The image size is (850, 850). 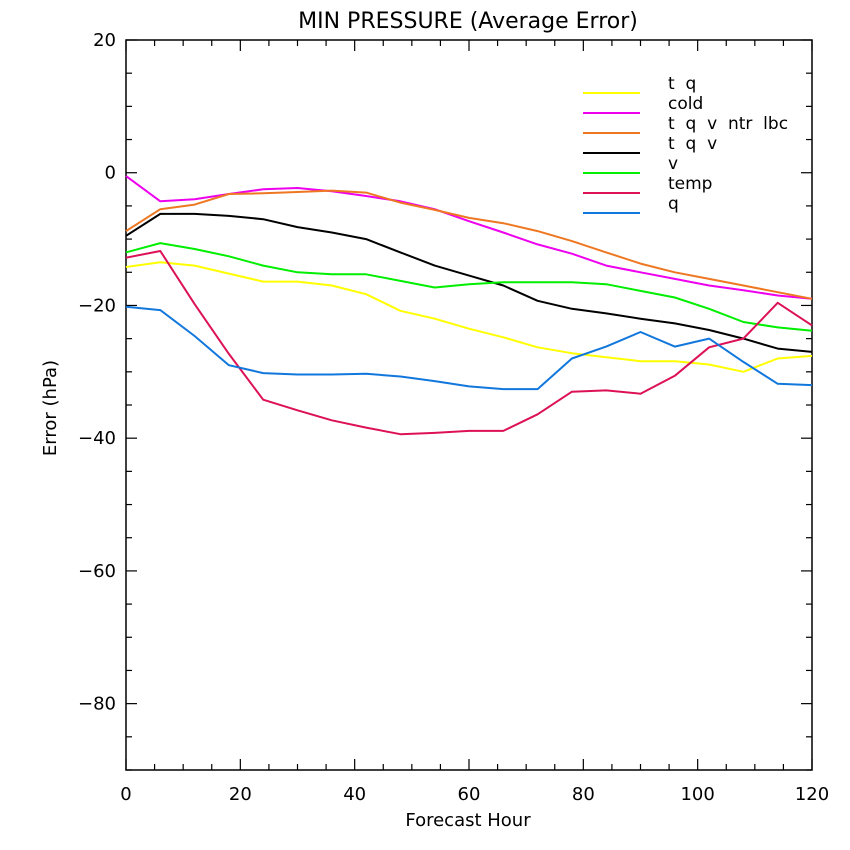 What do you see at coordinates (97, 438) in the screenshot?
I see `y-tick-label: −40` at bounding box center [97, 438].